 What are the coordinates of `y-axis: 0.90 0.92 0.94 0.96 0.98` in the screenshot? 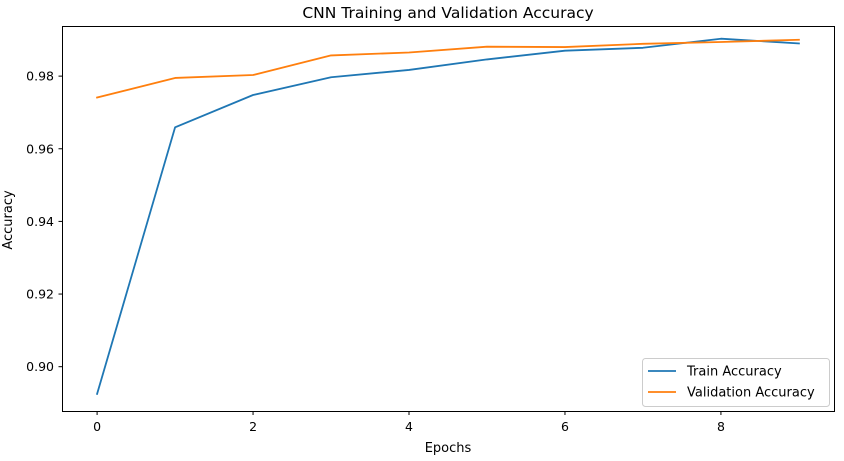 It's located at (44, 221).